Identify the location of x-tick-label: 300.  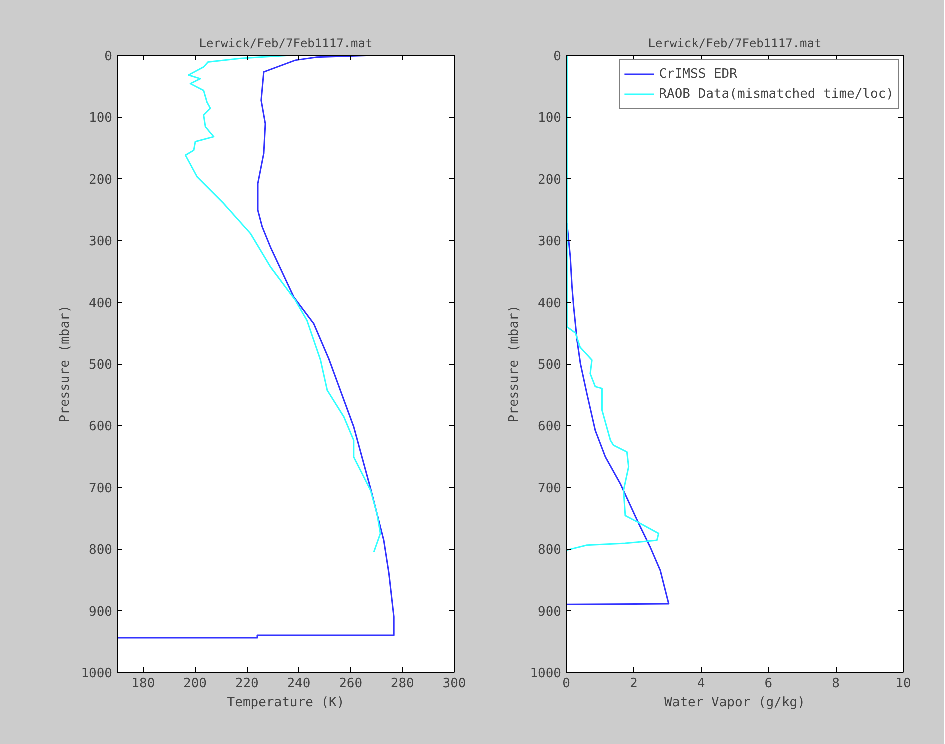
(454, 684).